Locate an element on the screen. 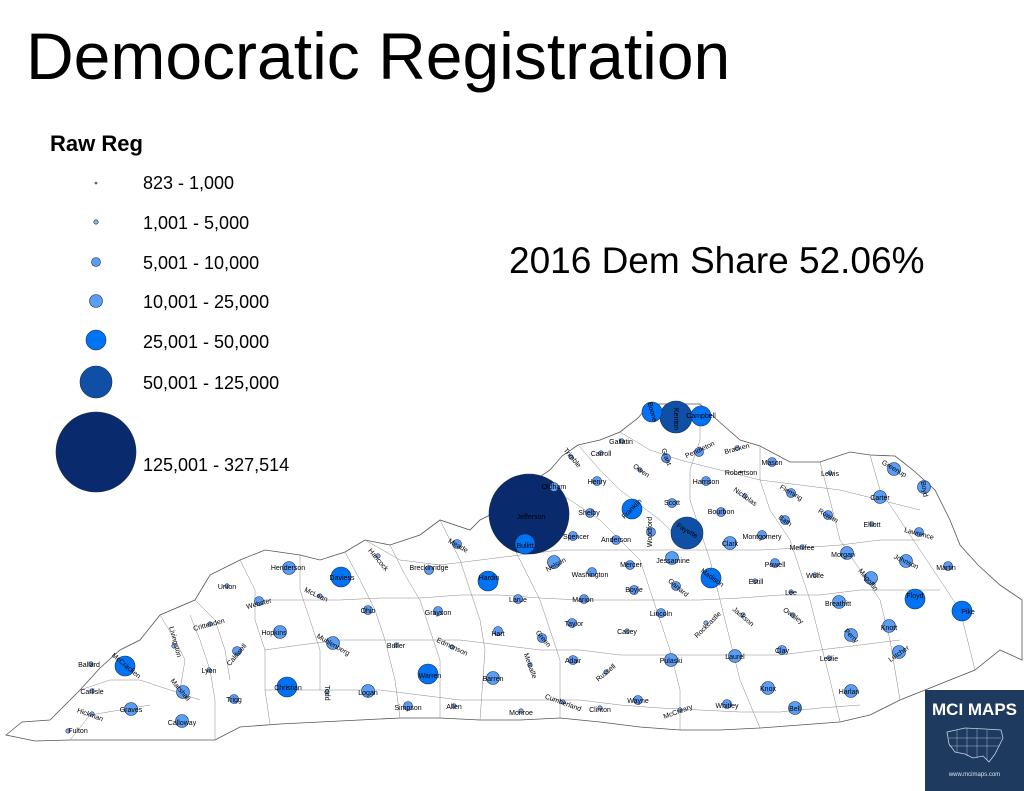 This screenshot has width=1024, height=791. county-symbol-clinton is located at coordinates (600, 708).